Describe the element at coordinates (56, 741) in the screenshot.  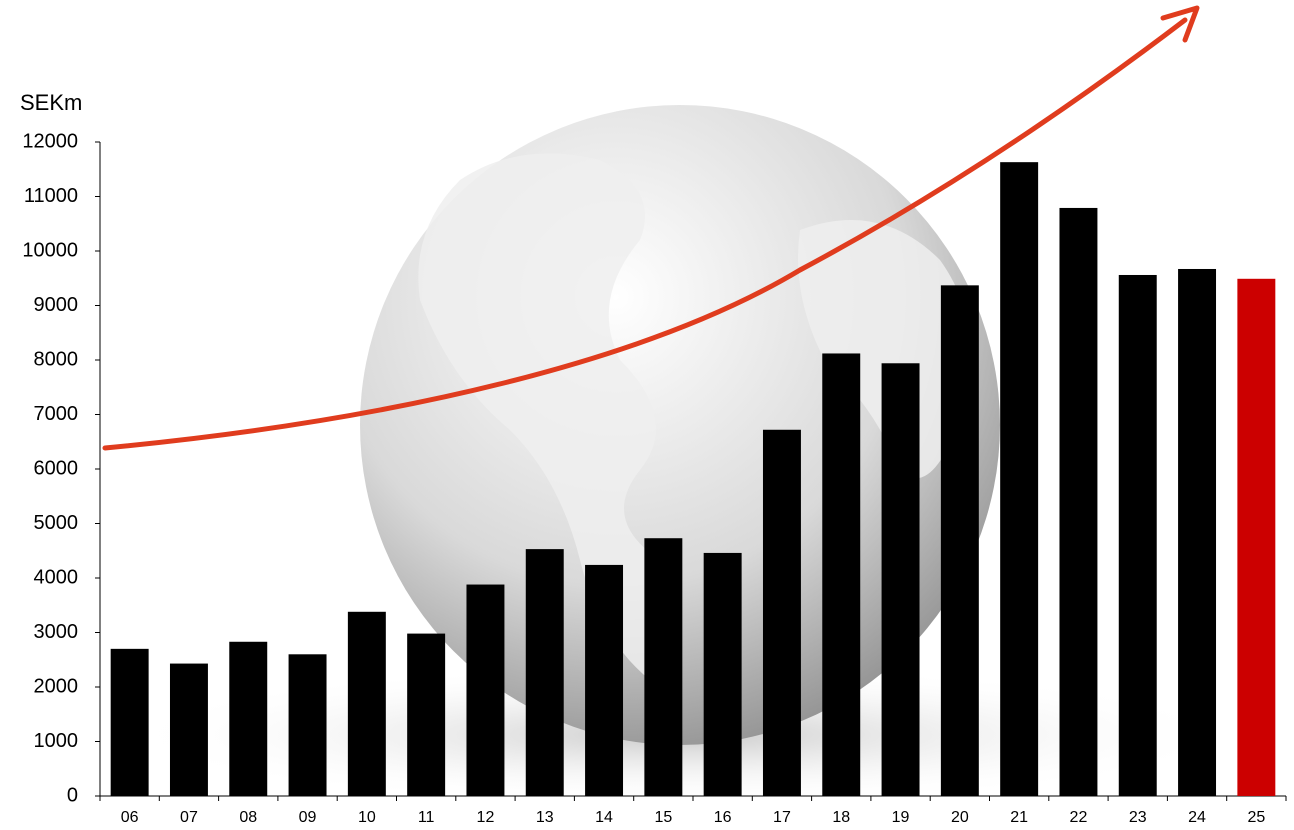
I see `y-tick-label: 1000` at that location.